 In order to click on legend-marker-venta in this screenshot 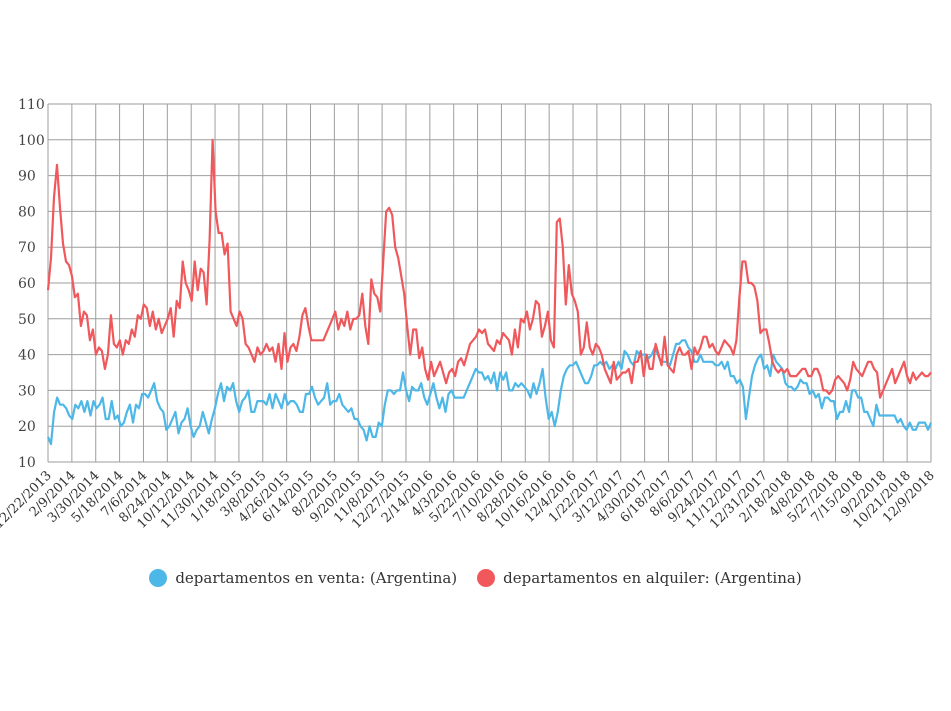, I will do `click(158, 578)`.